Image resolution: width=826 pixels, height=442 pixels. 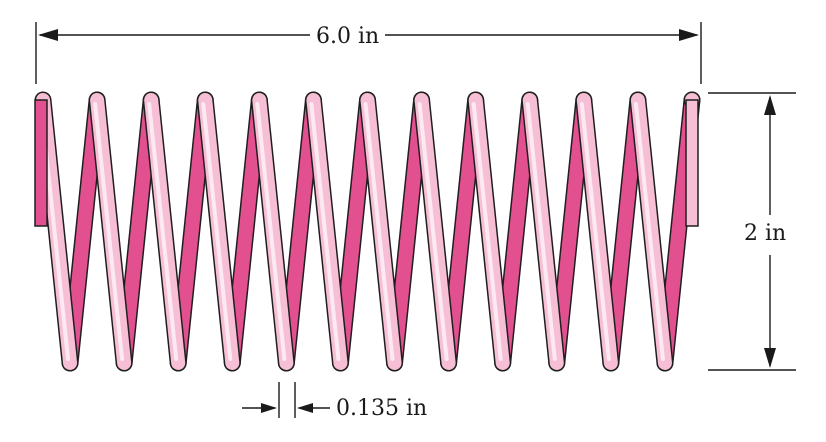 I want to click on spring-end-tab-left, so click(x=41, y=163).